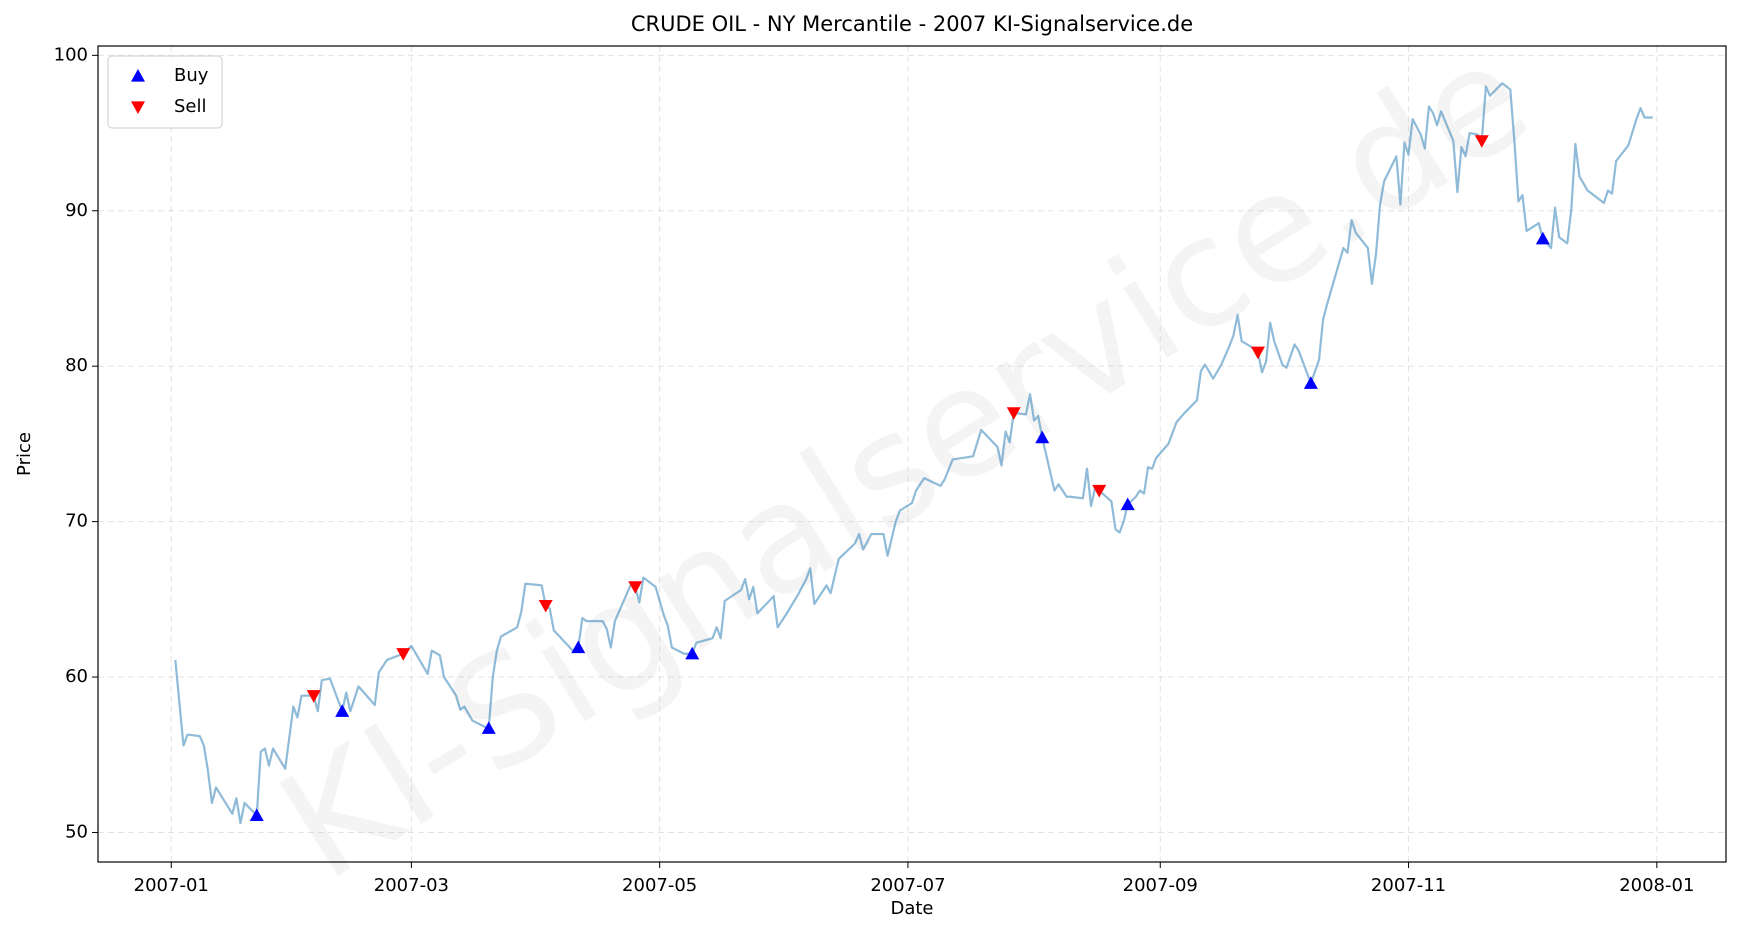 This screenshot has width=1740, height=936. Describe the element at coordinates (24, 454) in the screenshot. I see `y-axis-label: Price` at that location.